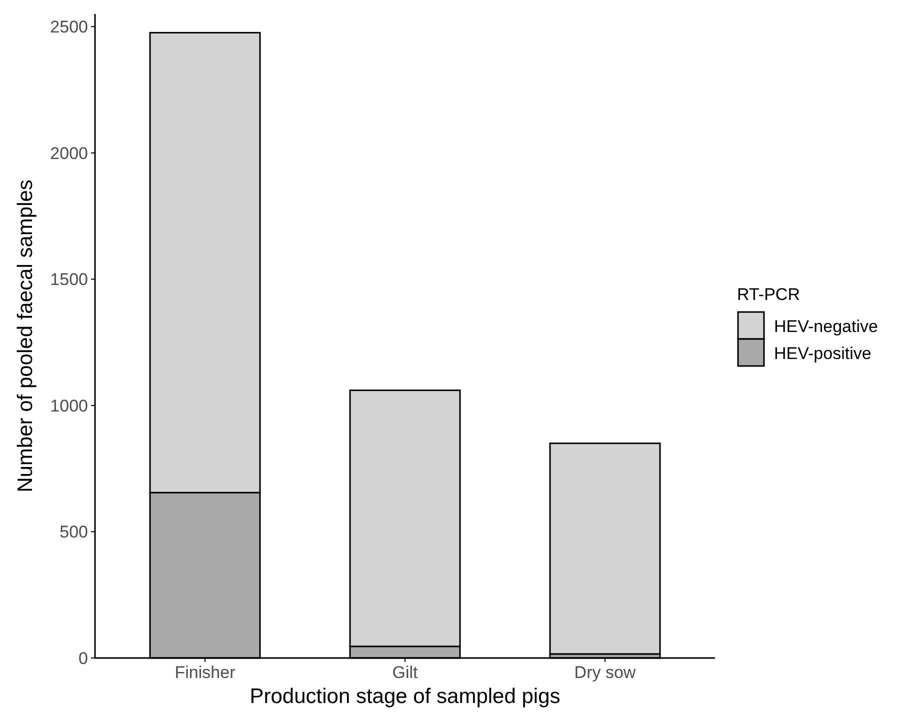 Image resolution: width=915 pixels, height=713 pixels. What do you see at coordinates (69, 153) in the screenshot?
I see `y-tick-label: 2000` at bounding box center [69, 153].